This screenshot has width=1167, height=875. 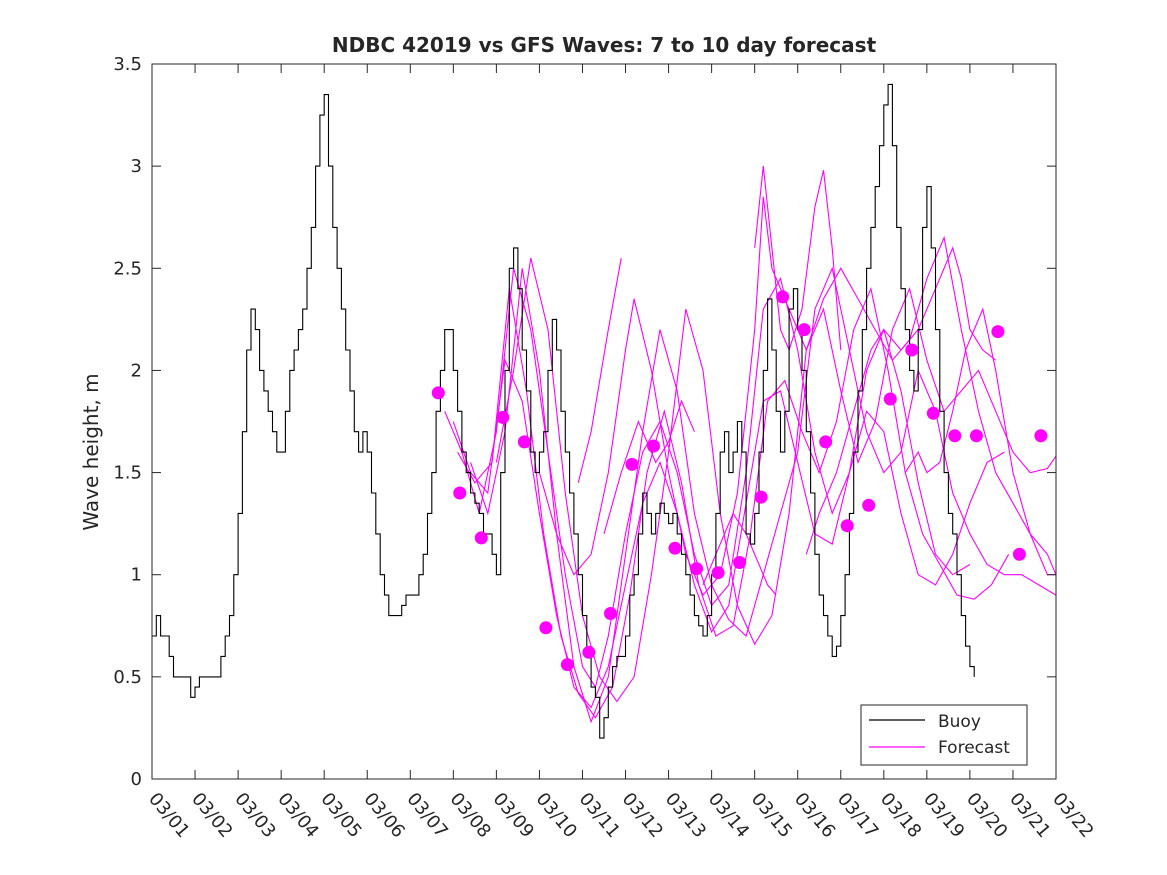 What do you see at coordinates (136, 166) in the screenshot?
I see `y-tick-label-6: 3` at bounding box center [136, 166].